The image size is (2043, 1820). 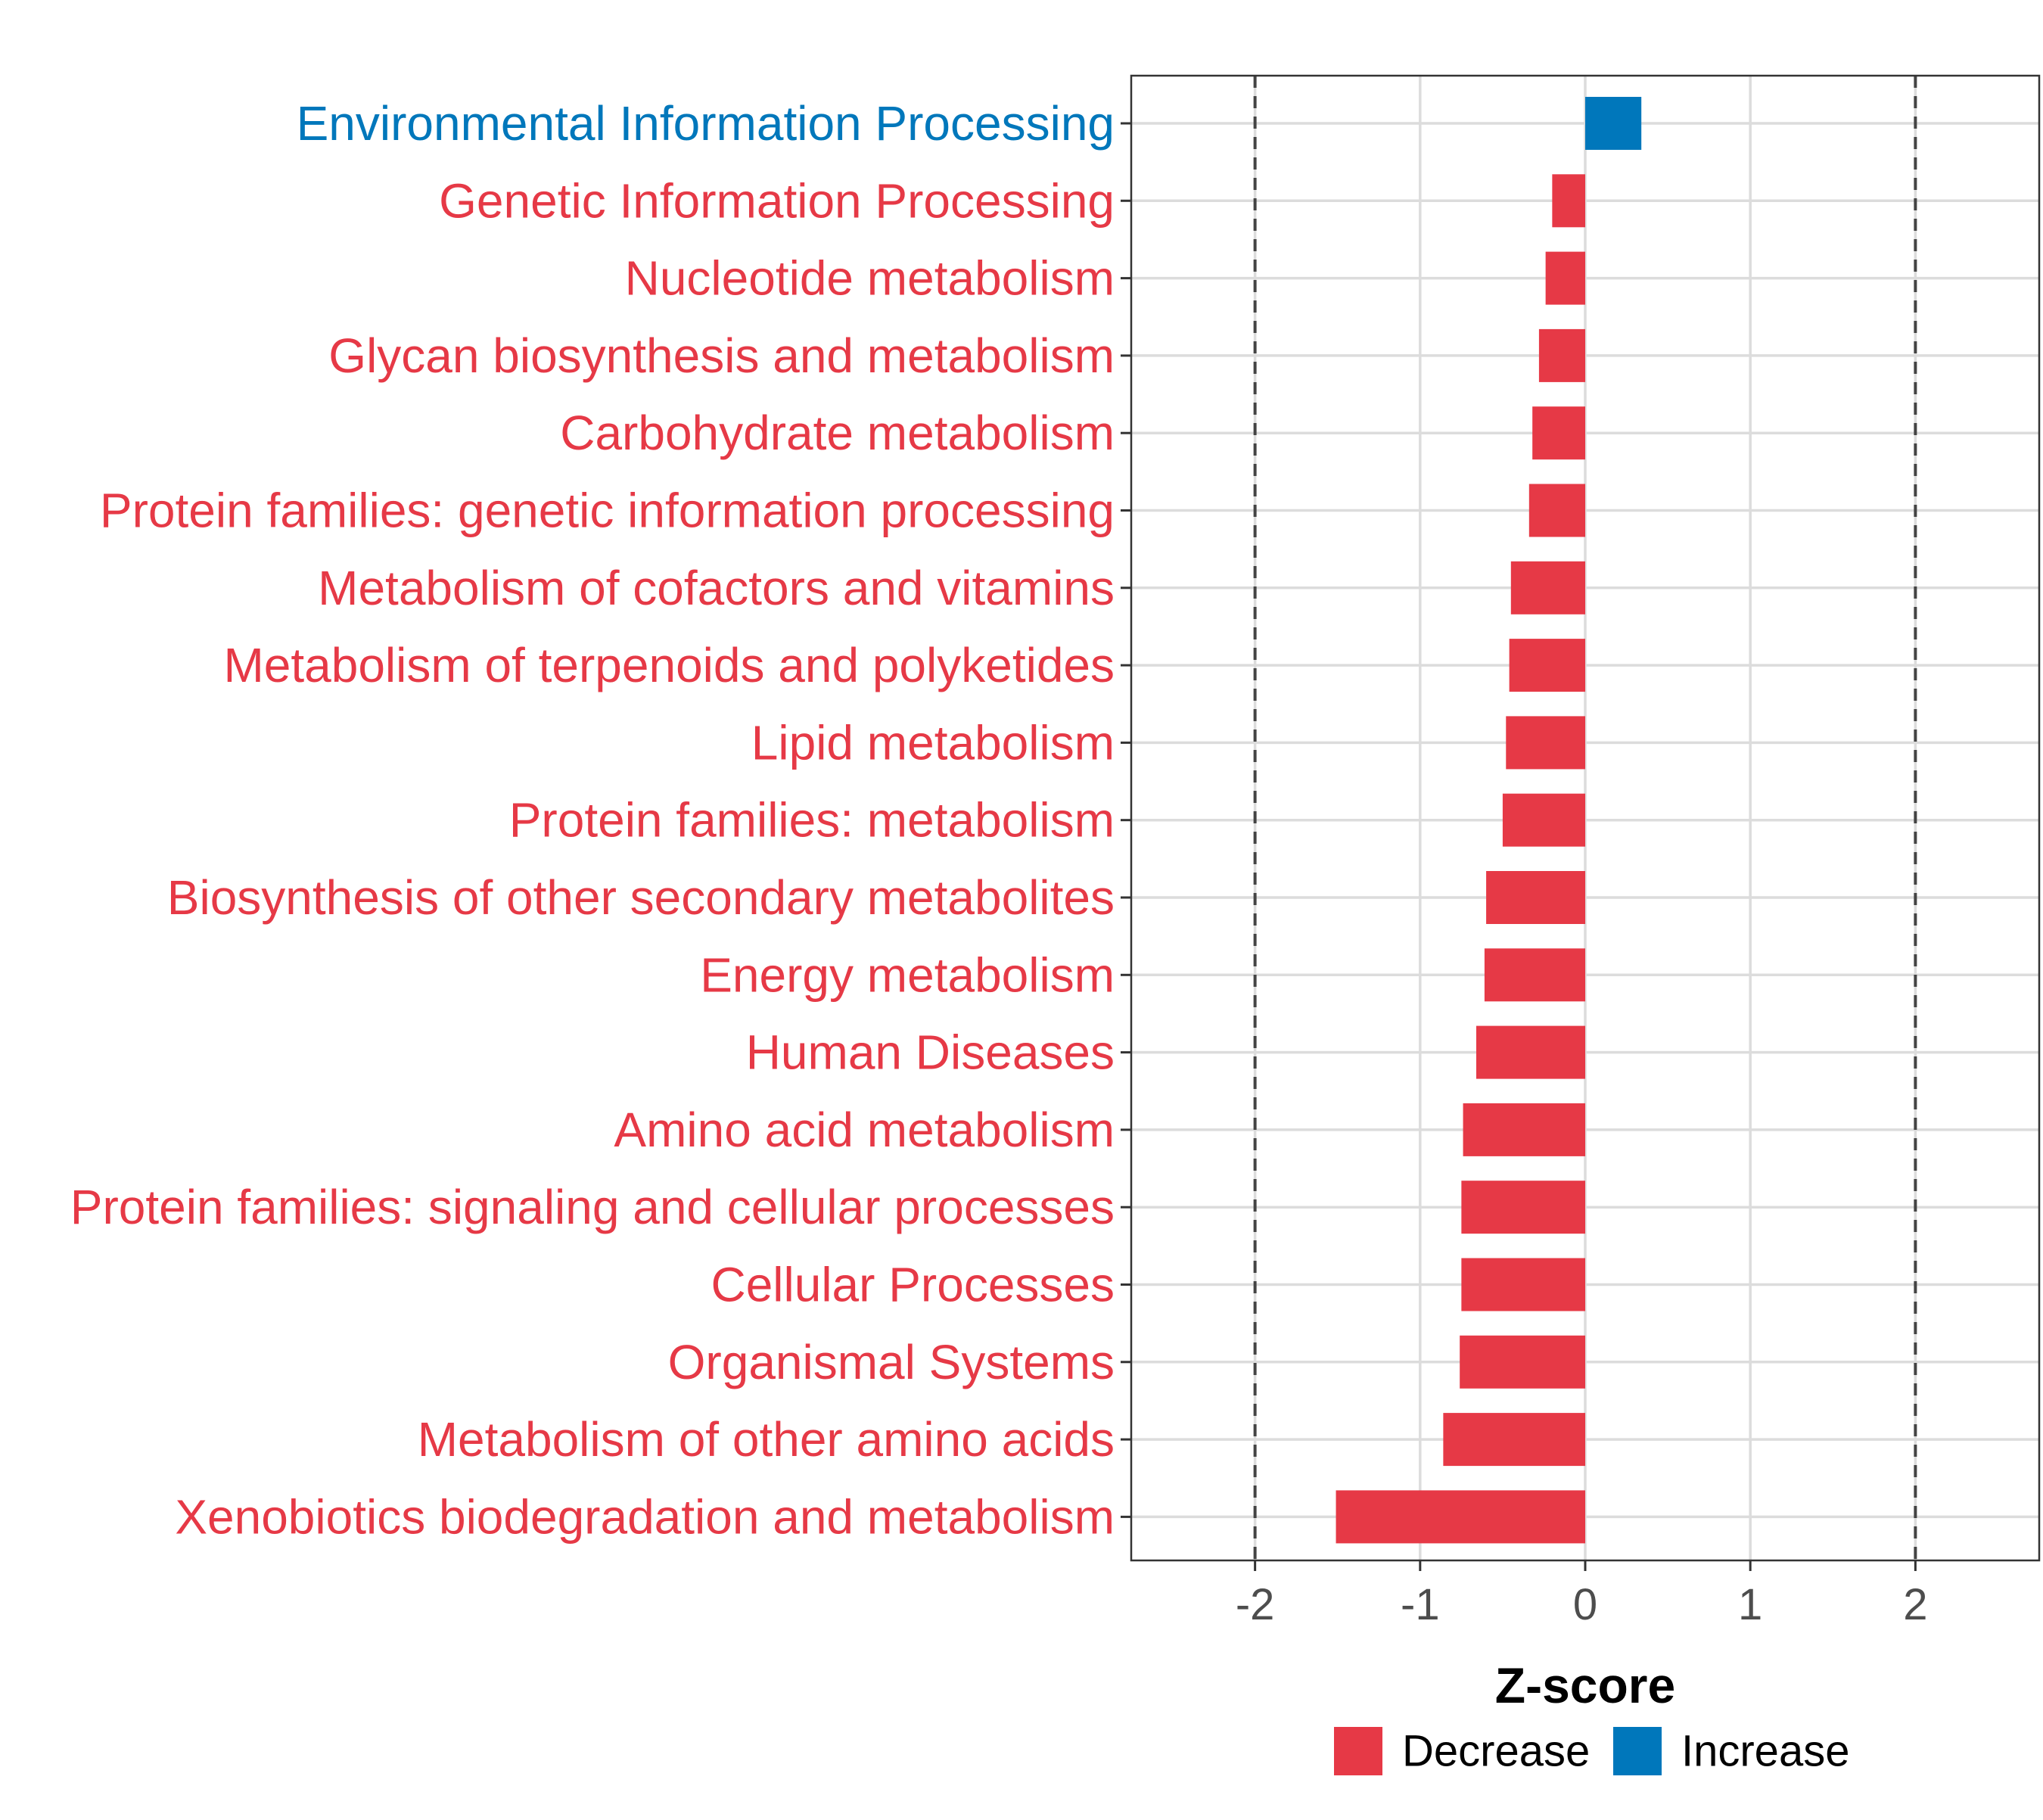 What do you see at coordinates (1496, 1751) in the screenshot?
I see `legend-label-decrease: Decrease` at bounding box center [1496, 1751].